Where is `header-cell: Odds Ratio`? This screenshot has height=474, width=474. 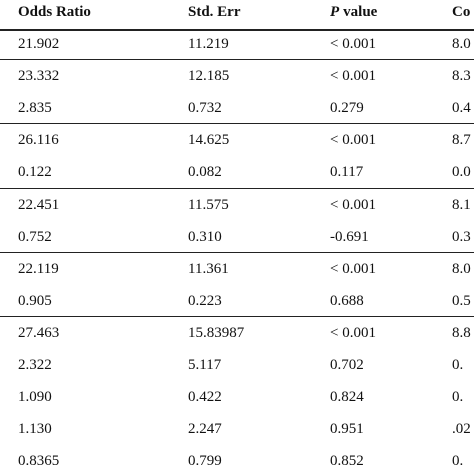 header-cell: Odds Ratio is located at coordinates (54, 12).